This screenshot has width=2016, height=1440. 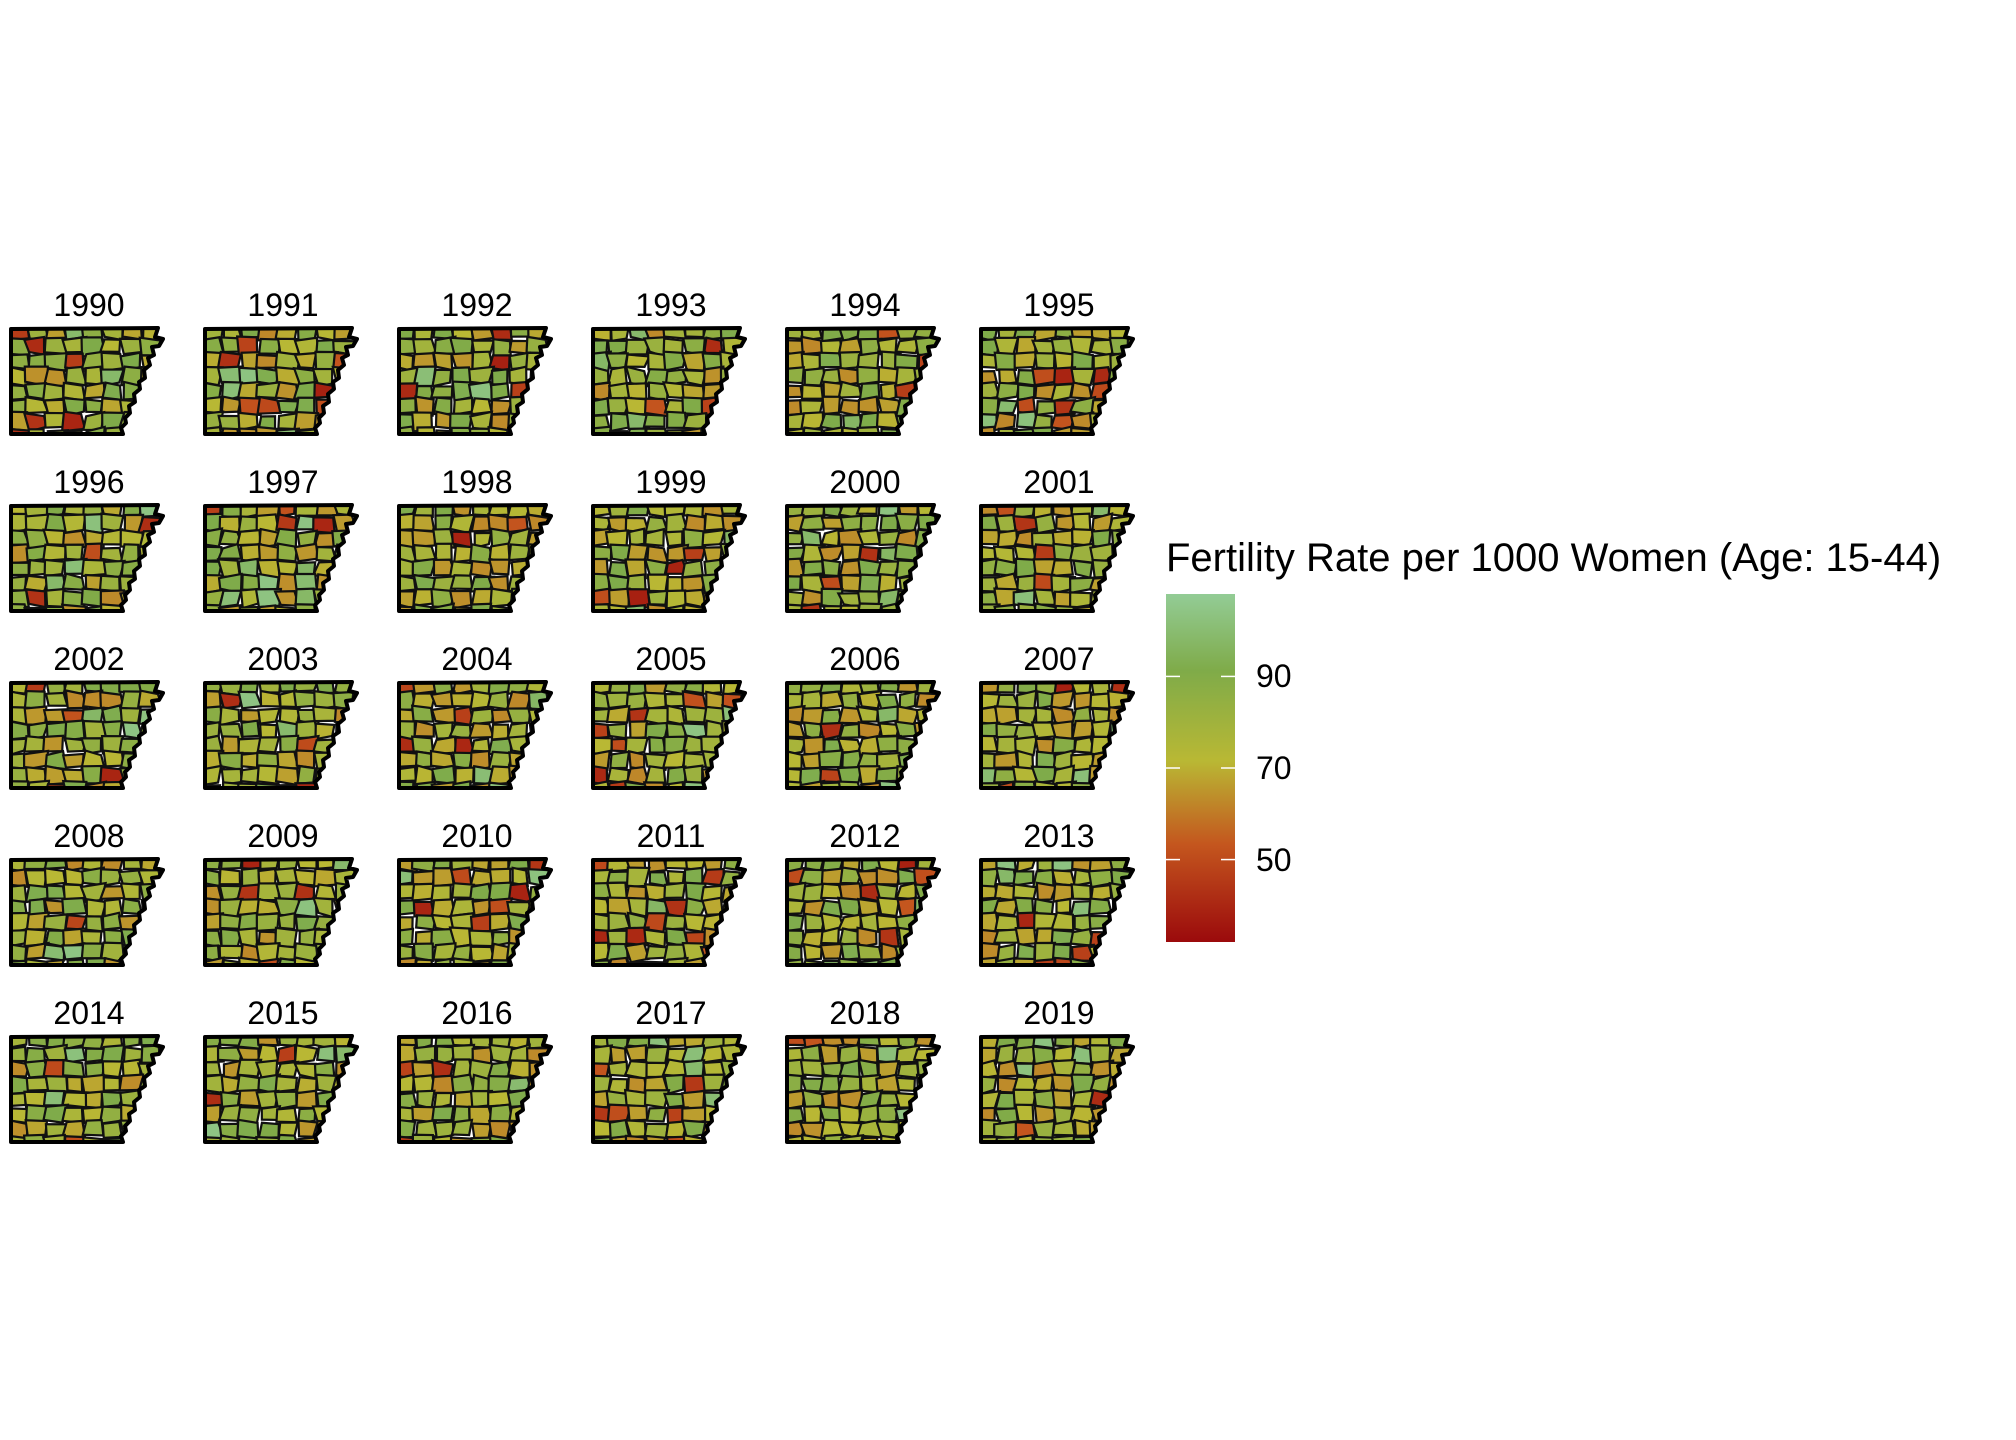 I want to click on map-panel-2006: 2006, so click(x=865, y=724).